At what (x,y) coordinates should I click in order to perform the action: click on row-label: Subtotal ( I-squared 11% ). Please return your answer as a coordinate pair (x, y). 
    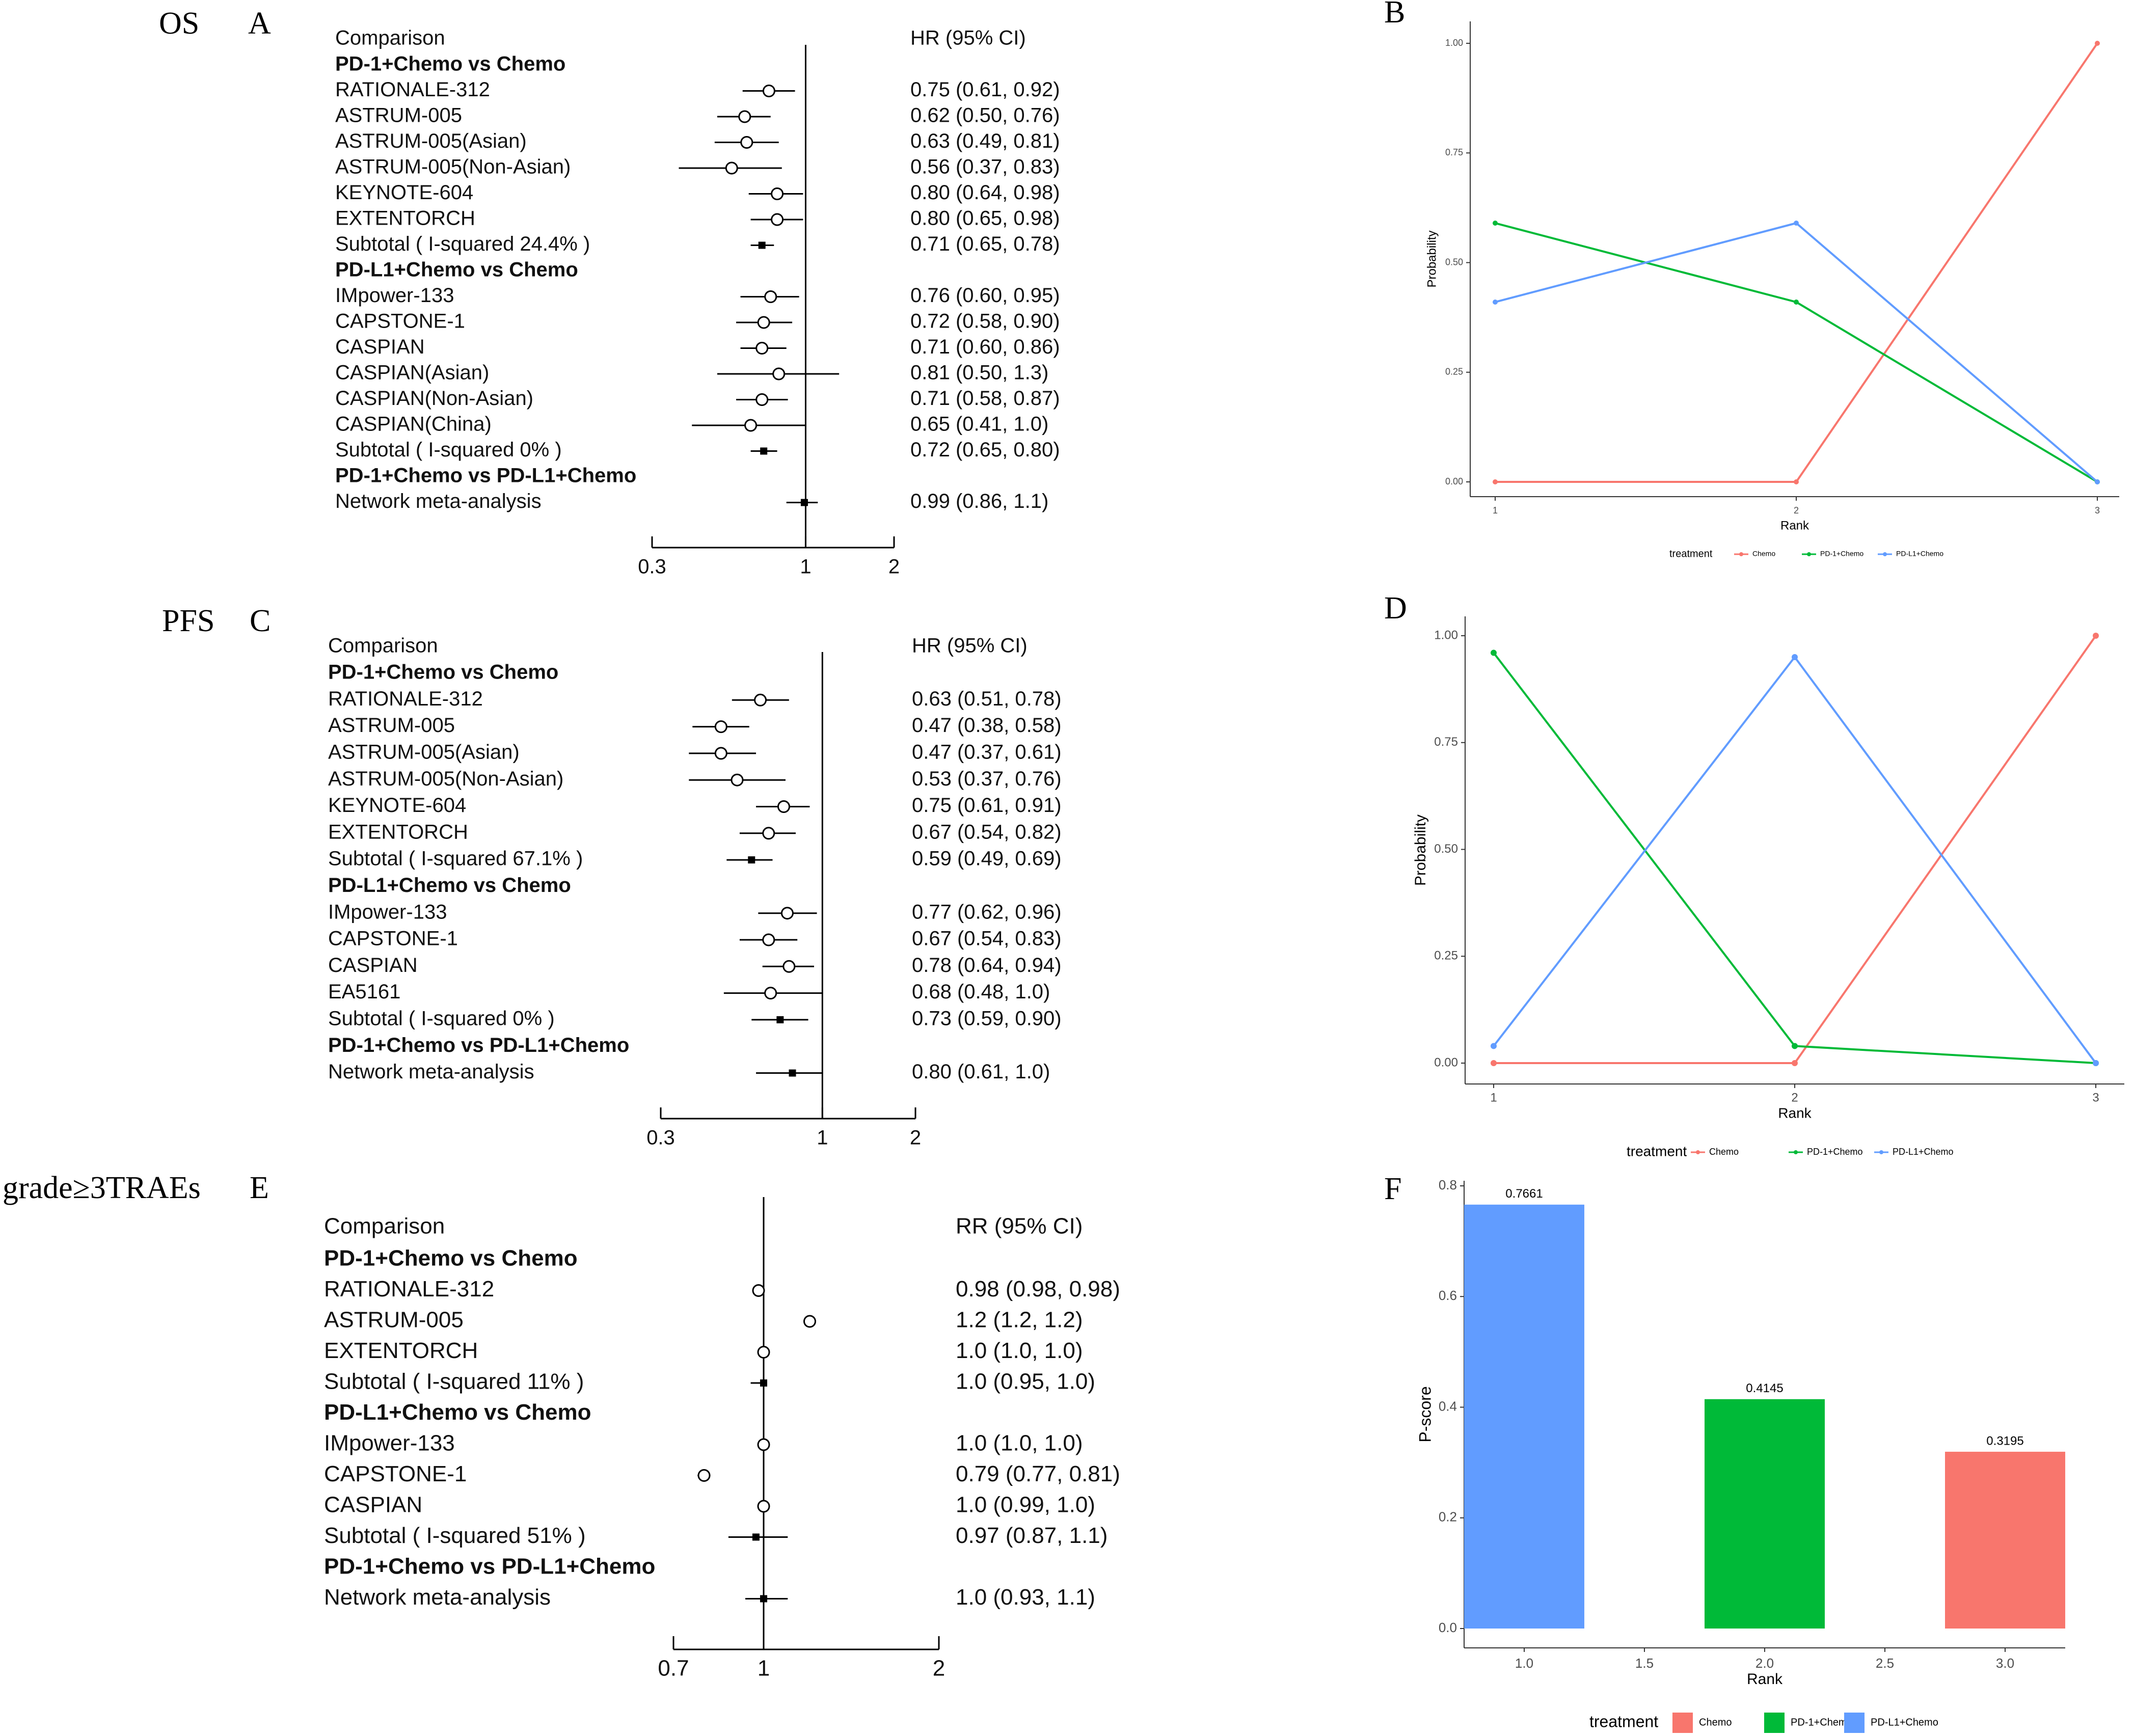
    Looking at the image, I should click on (454, 1381).